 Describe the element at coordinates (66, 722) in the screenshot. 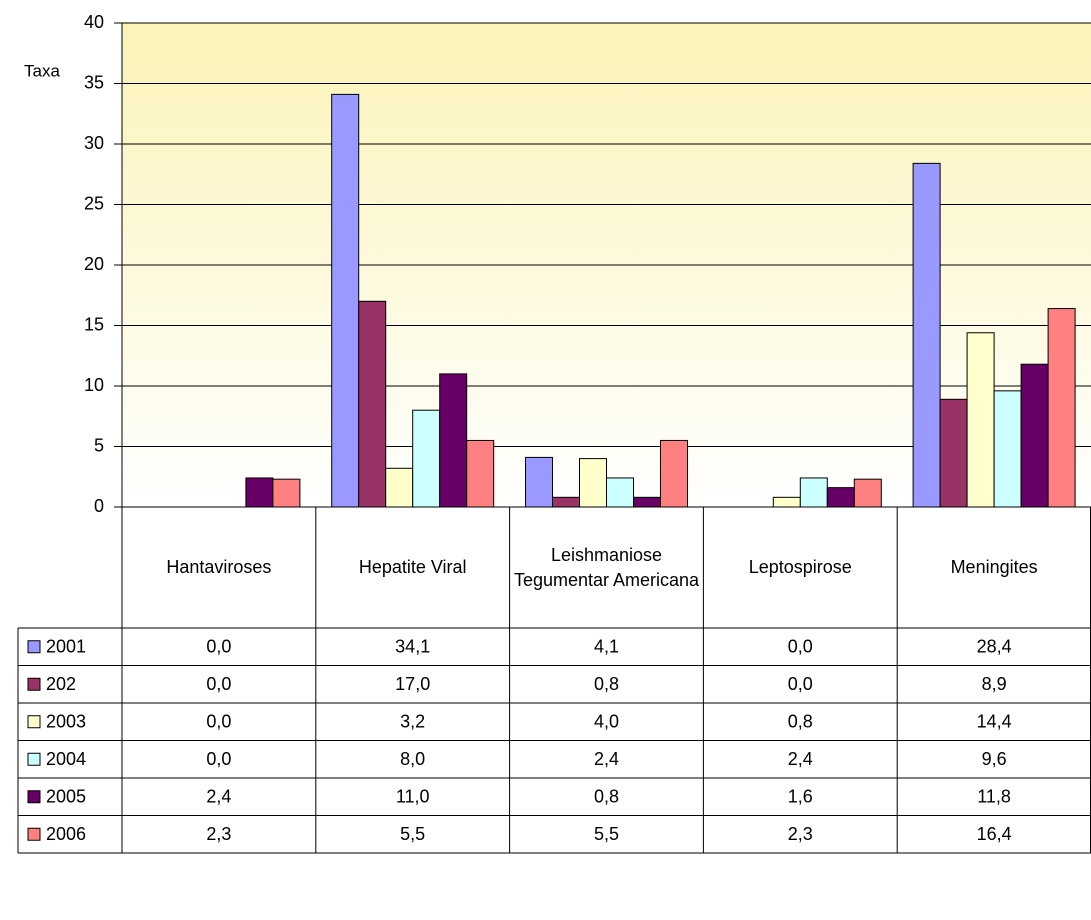

I see `legend-label: 2003` at that location.